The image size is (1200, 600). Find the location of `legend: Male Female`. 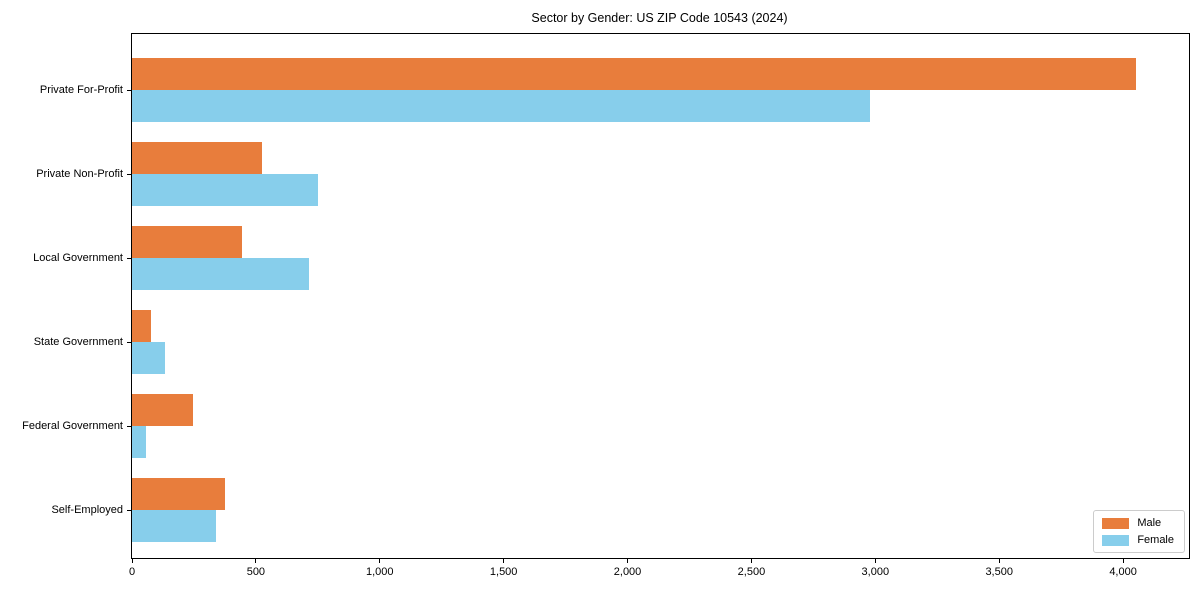

legend: Male Female is located at coordinates (1139, 531).